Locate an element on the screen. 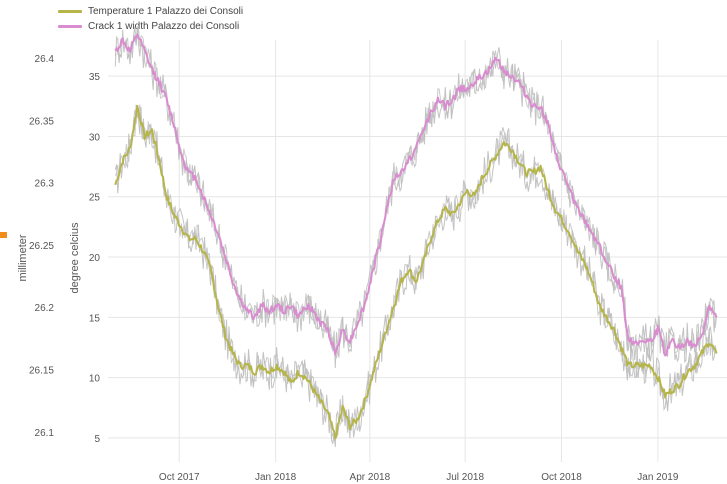  x-tick-label: Jan 2018 is located at coordinates (276, 477).